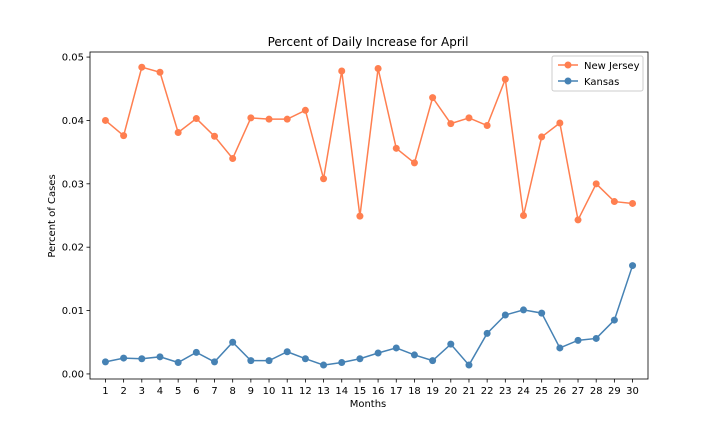 This screenshot has width=720, height=432. I want to click on x-tick-label: 12, so click(305, 391).